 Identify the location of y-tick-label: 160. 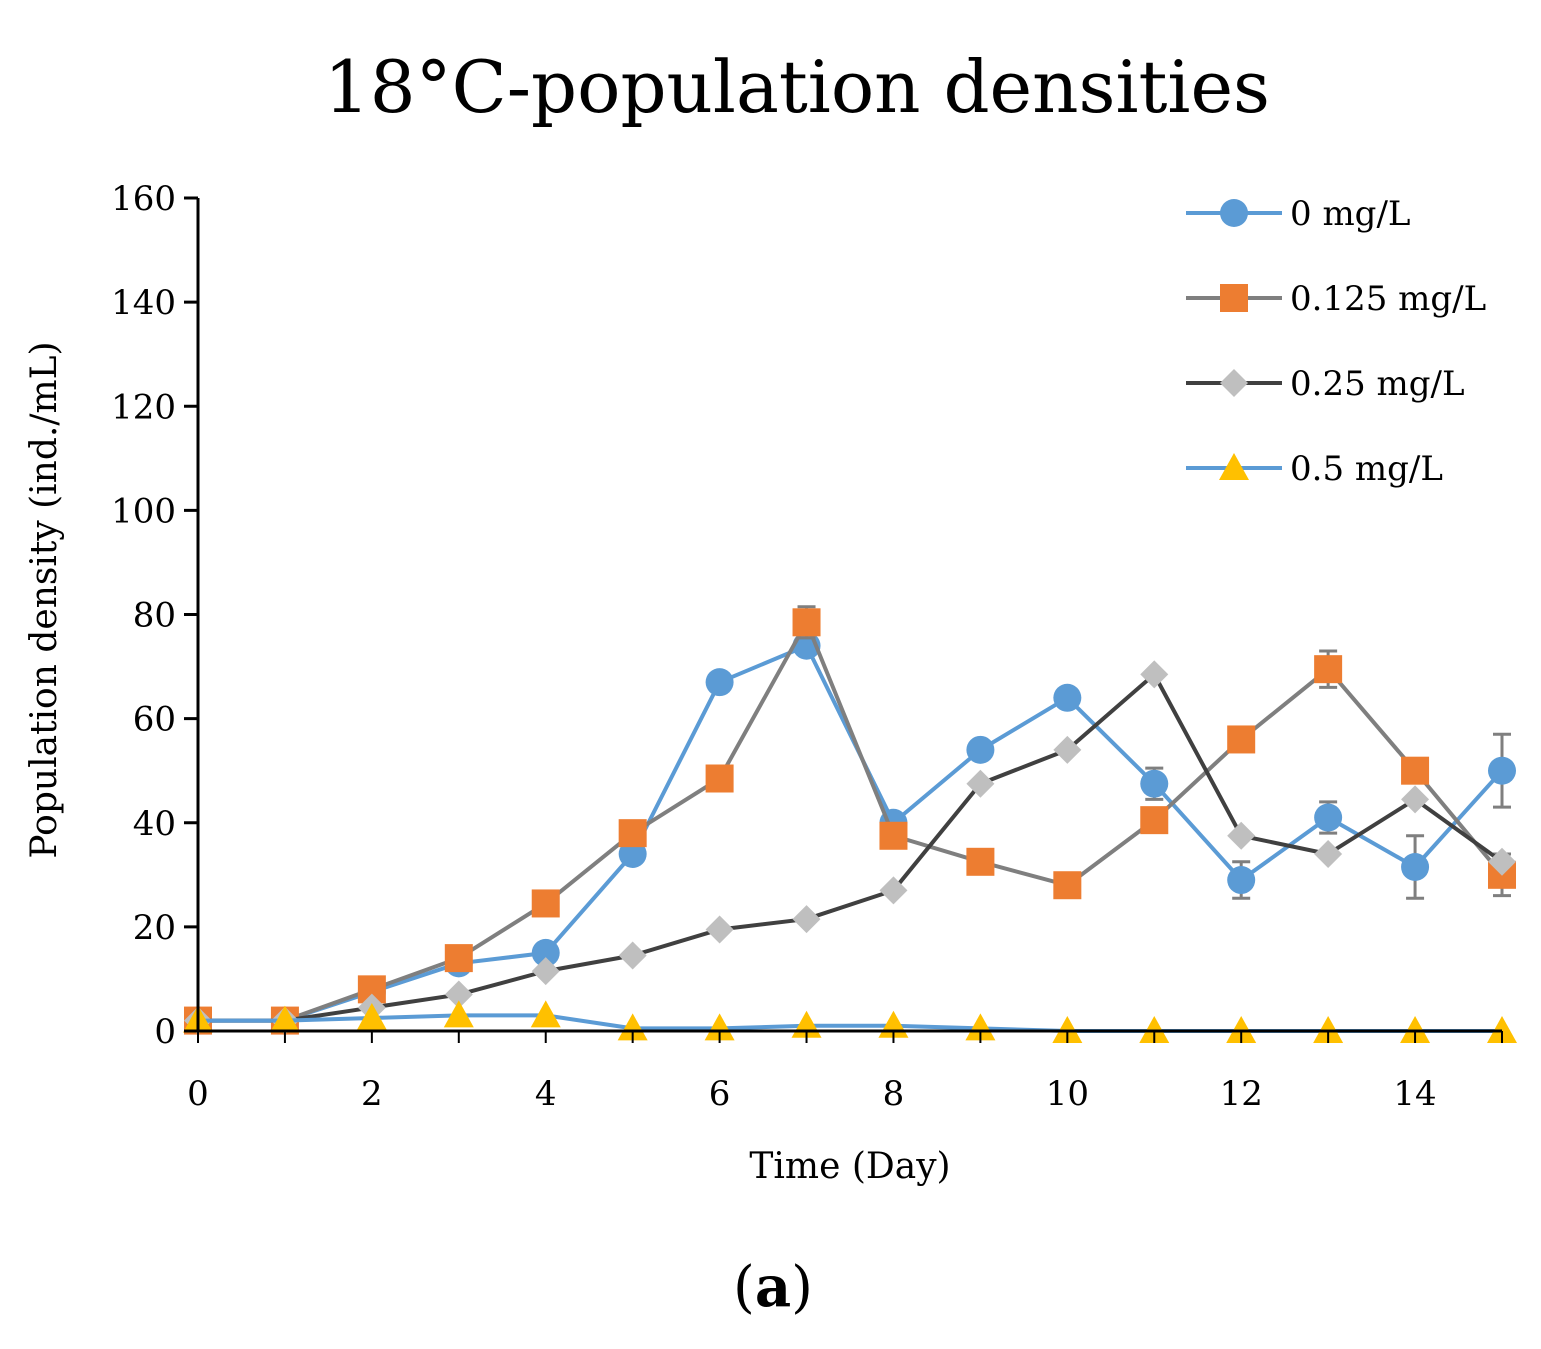
(143, 199).